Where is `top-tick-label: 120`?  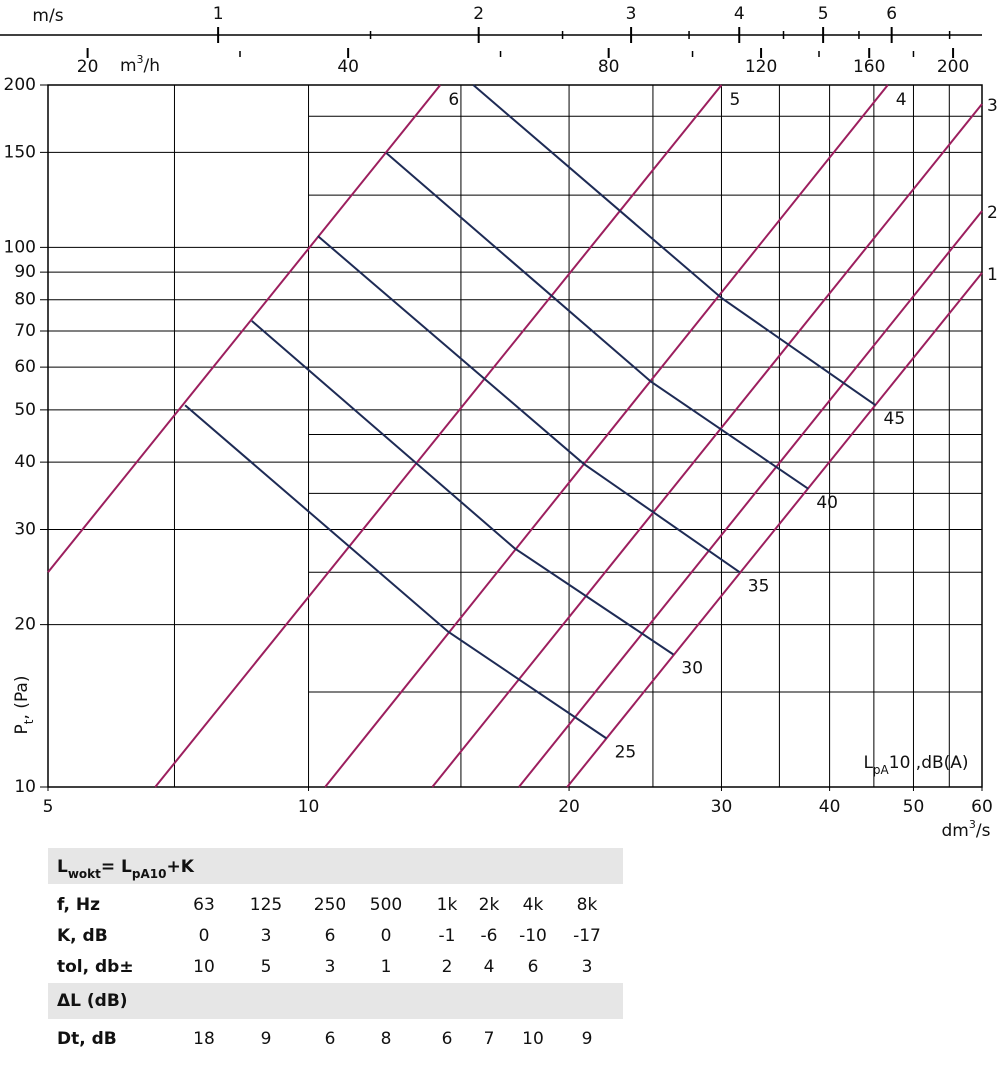 top-tick-label: 120 is located at coordinates (761, 67).